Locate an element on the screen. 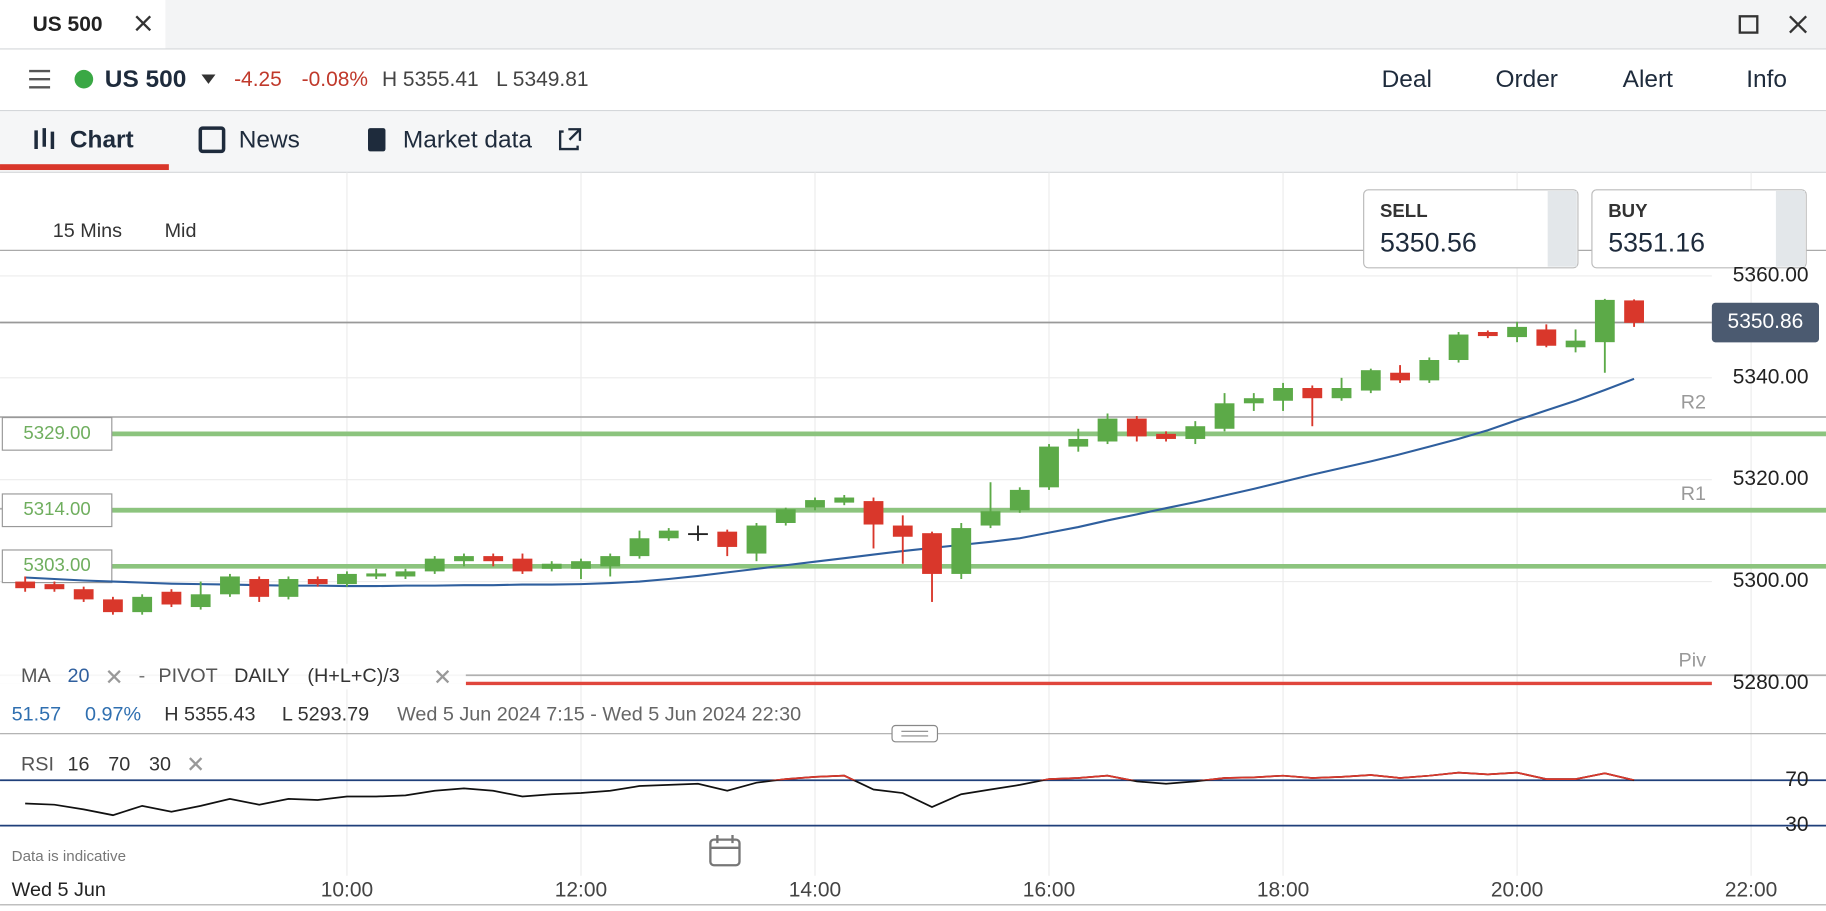  rsi-period: 16 is located at coordinates (79, 764).